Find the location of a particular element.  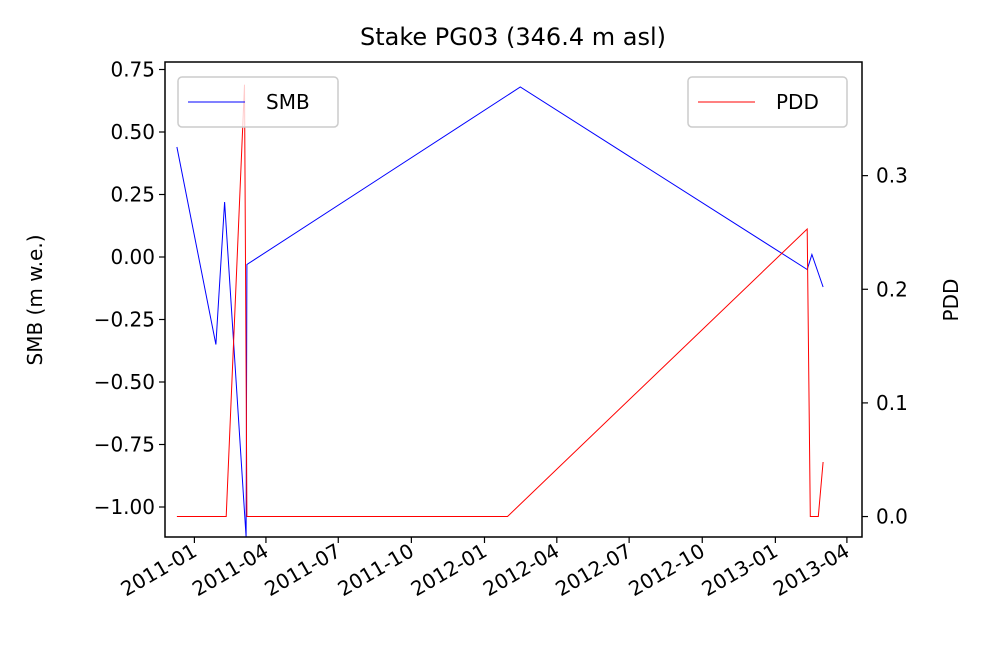

chart-title: Stake PG03 (346.4 m asl) is located at coordinates (513, 37).